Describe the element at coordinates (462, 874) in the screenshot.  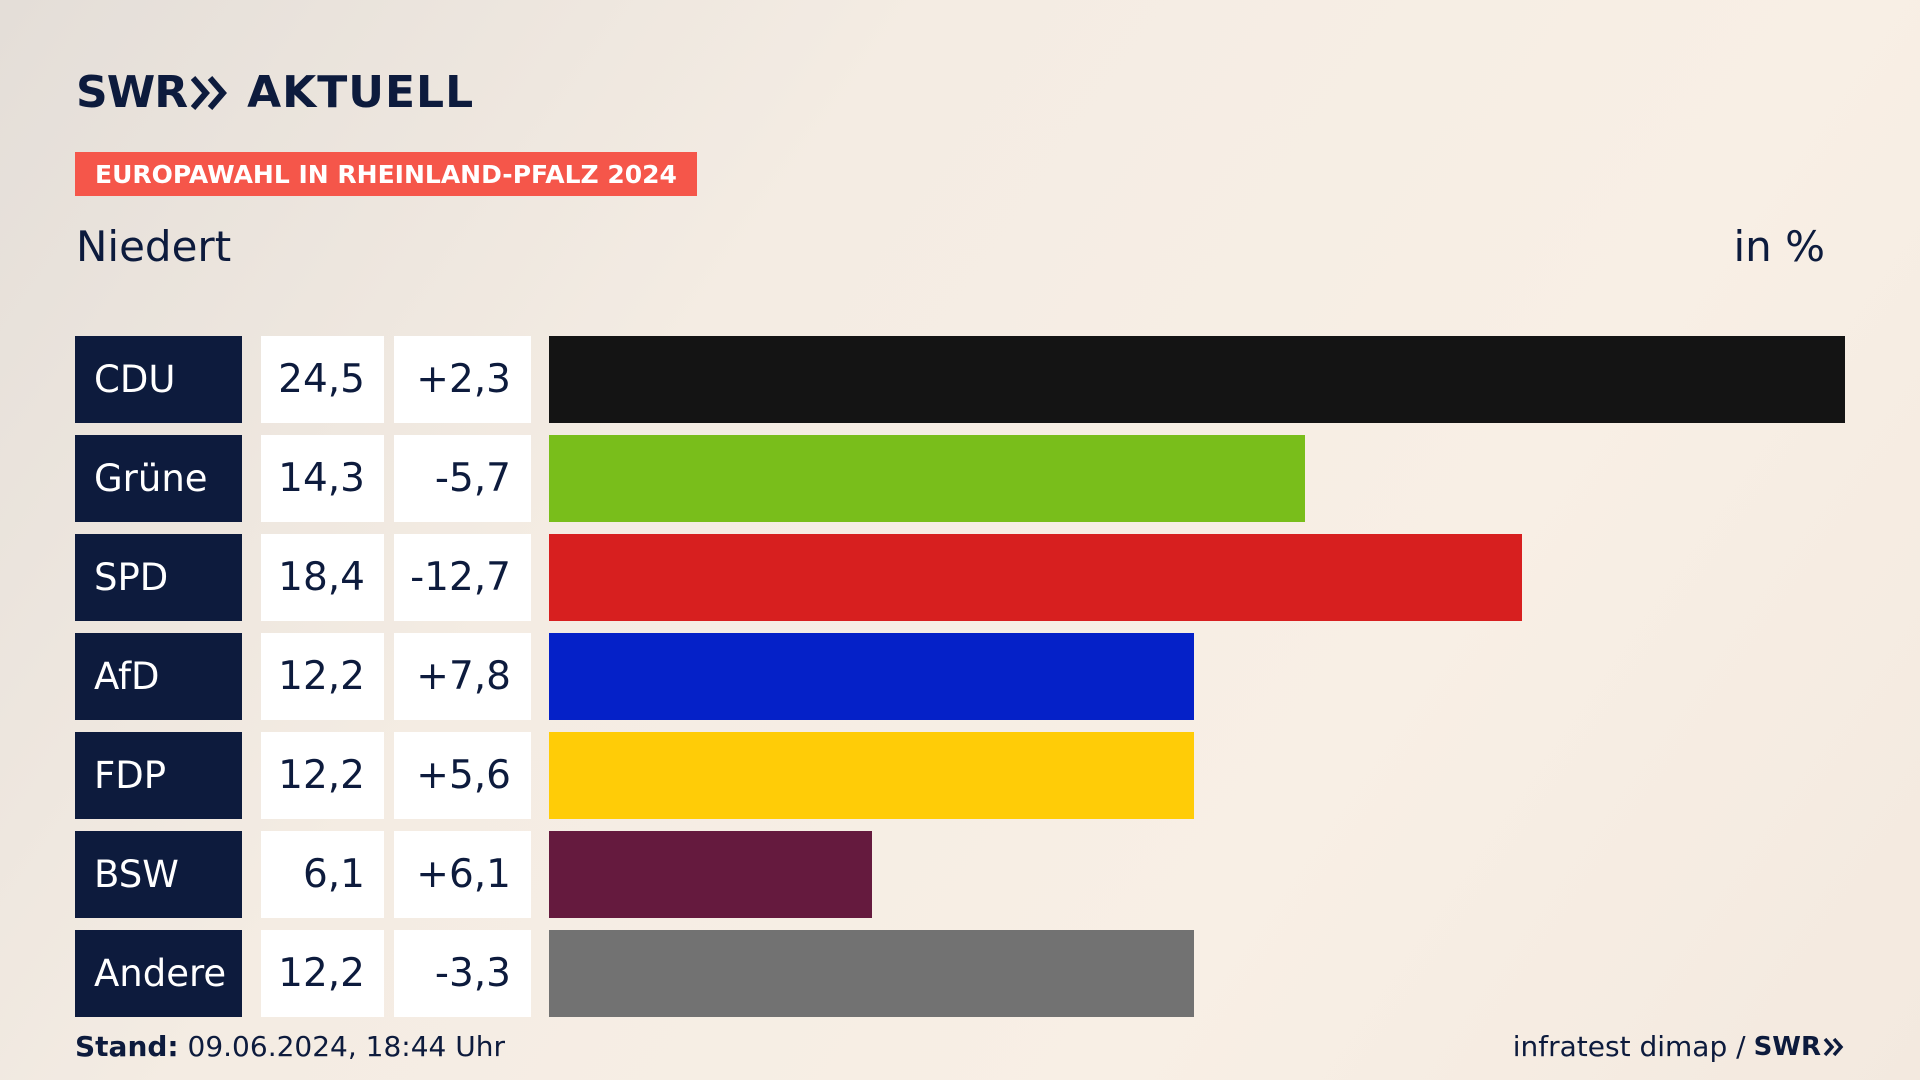
I see `change-value: +6,1` at that location.